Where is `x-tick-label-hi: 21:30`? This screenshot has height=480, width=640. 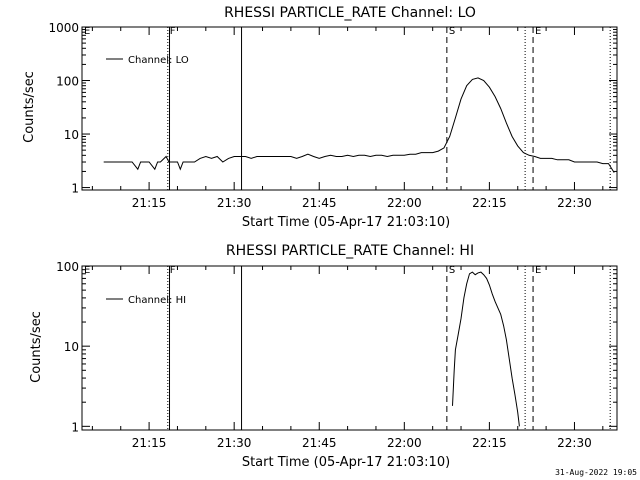 x-tick-label-hi: 21:30 is located at coordinates (234, 443).